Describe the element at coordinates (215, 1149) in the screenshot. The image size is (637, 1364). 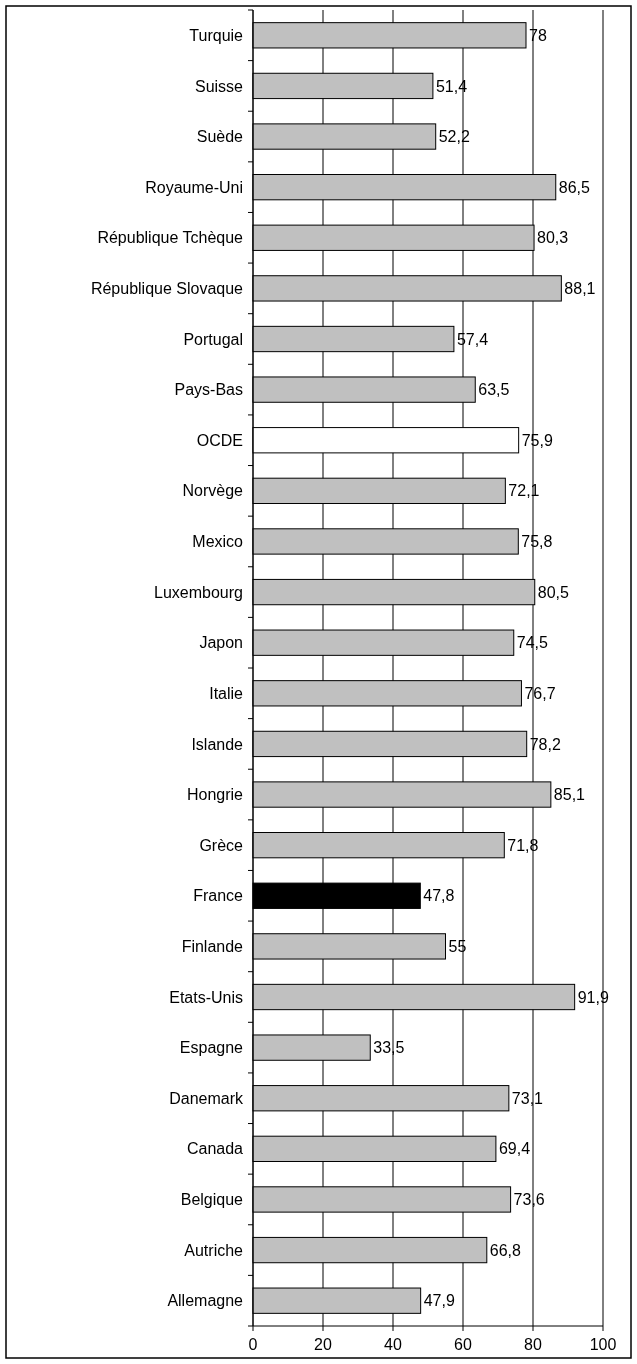
I see `y-tick-label: Canada` at that location.